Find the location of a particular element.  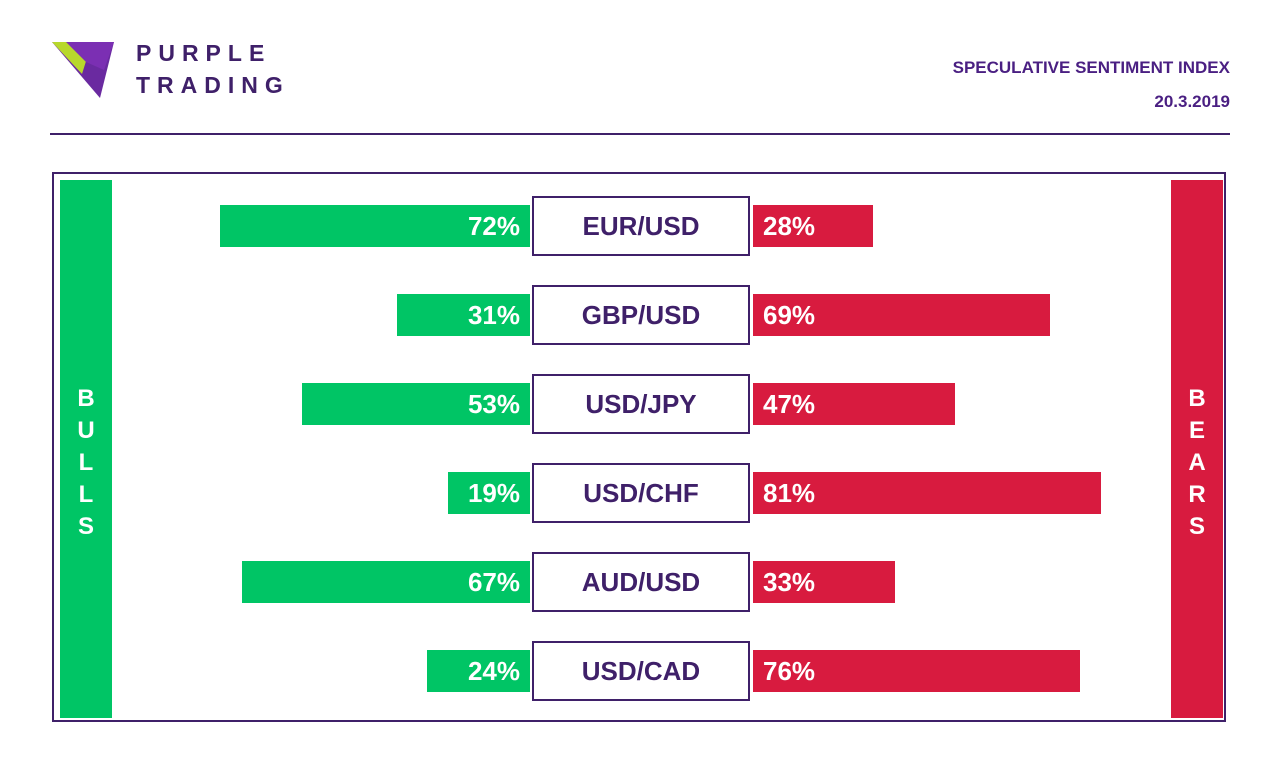

brand-name-line1: PURPLE is located at coordinates (204, 53).